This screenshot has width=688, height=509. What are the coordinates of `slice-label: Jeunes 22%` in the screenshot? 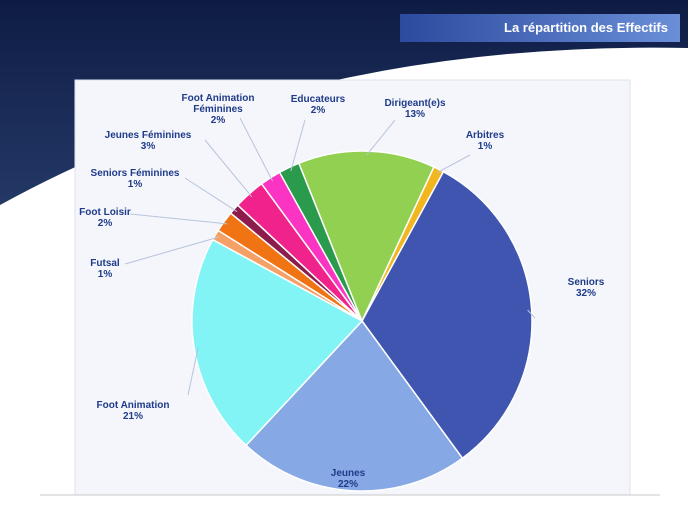 It's located at (348, 479).